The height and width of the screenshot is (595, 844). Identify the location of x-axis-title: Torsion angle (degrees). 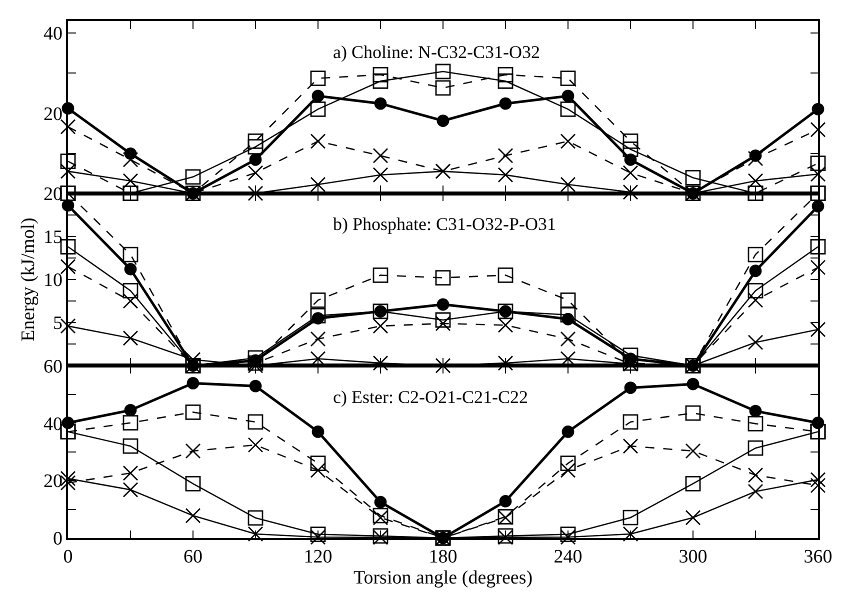
(443, 578).